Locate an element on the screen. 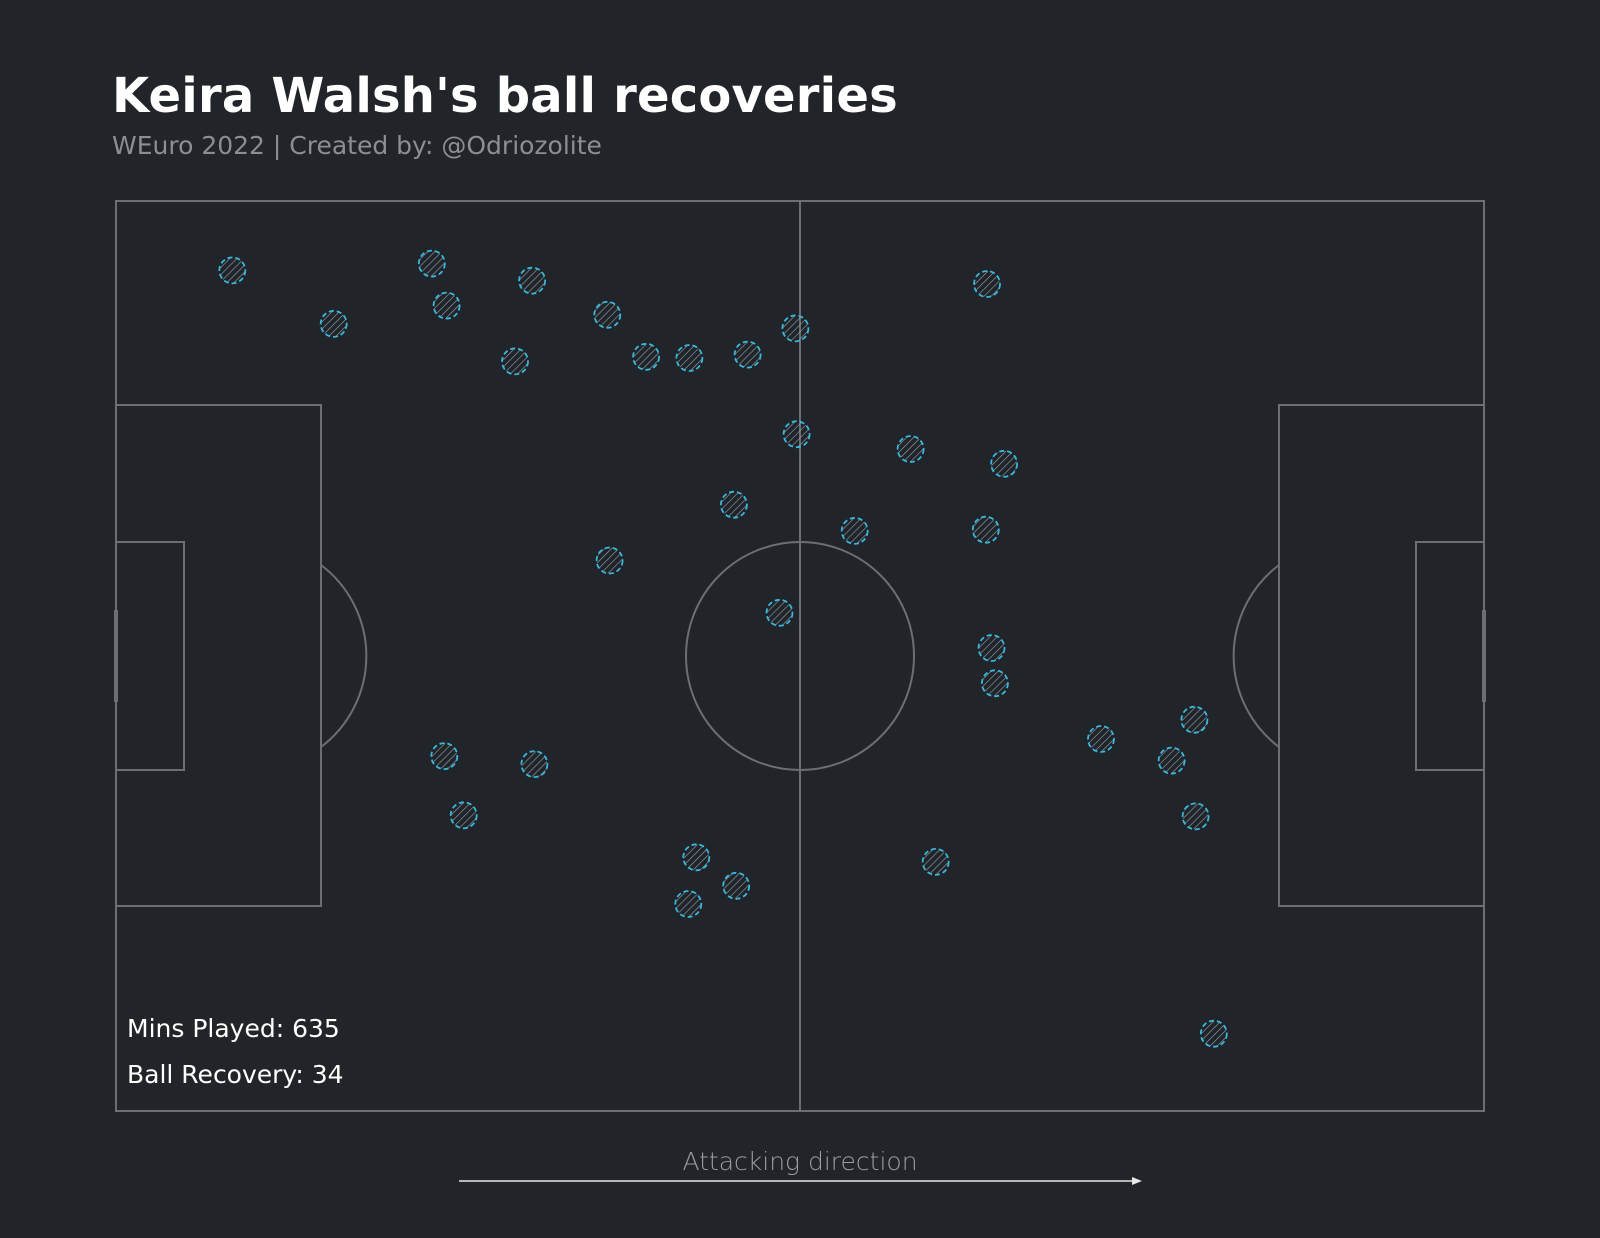 This screenshot has width=1600, height=1238. attacking-direction-label: Attacking direction is located at coordinates (799, 1161).